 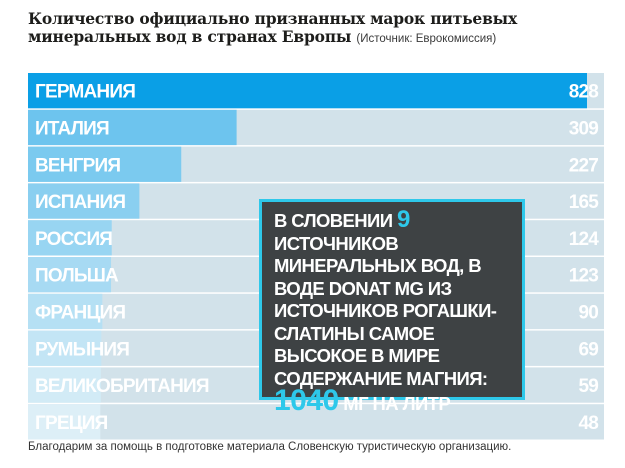 I want to click on category-label: ГЕРМАНИЯ, so click(x=85, y=92).